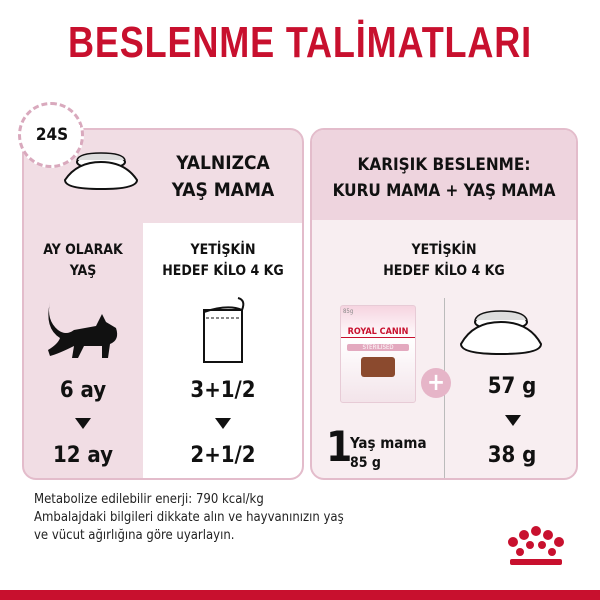  What do you see at coordinates (83, 330) in the screenshot?
I see `kitten-icon` at bounding box center [83, 330].